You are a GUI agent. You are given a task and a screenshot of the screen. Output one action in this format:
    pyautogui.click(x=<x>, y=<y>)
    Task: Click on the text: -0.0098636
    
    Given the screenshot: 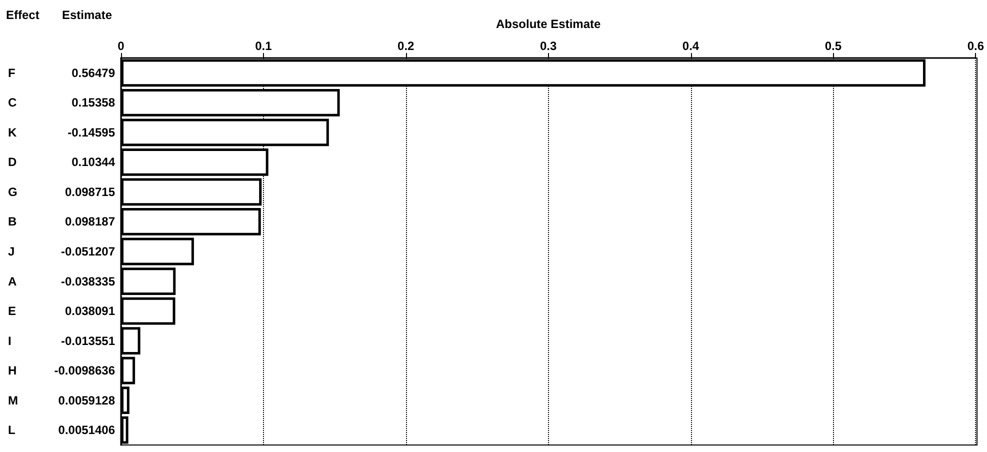 What is the action you would take?
    pyautogui.click(x=85, y=371)
    